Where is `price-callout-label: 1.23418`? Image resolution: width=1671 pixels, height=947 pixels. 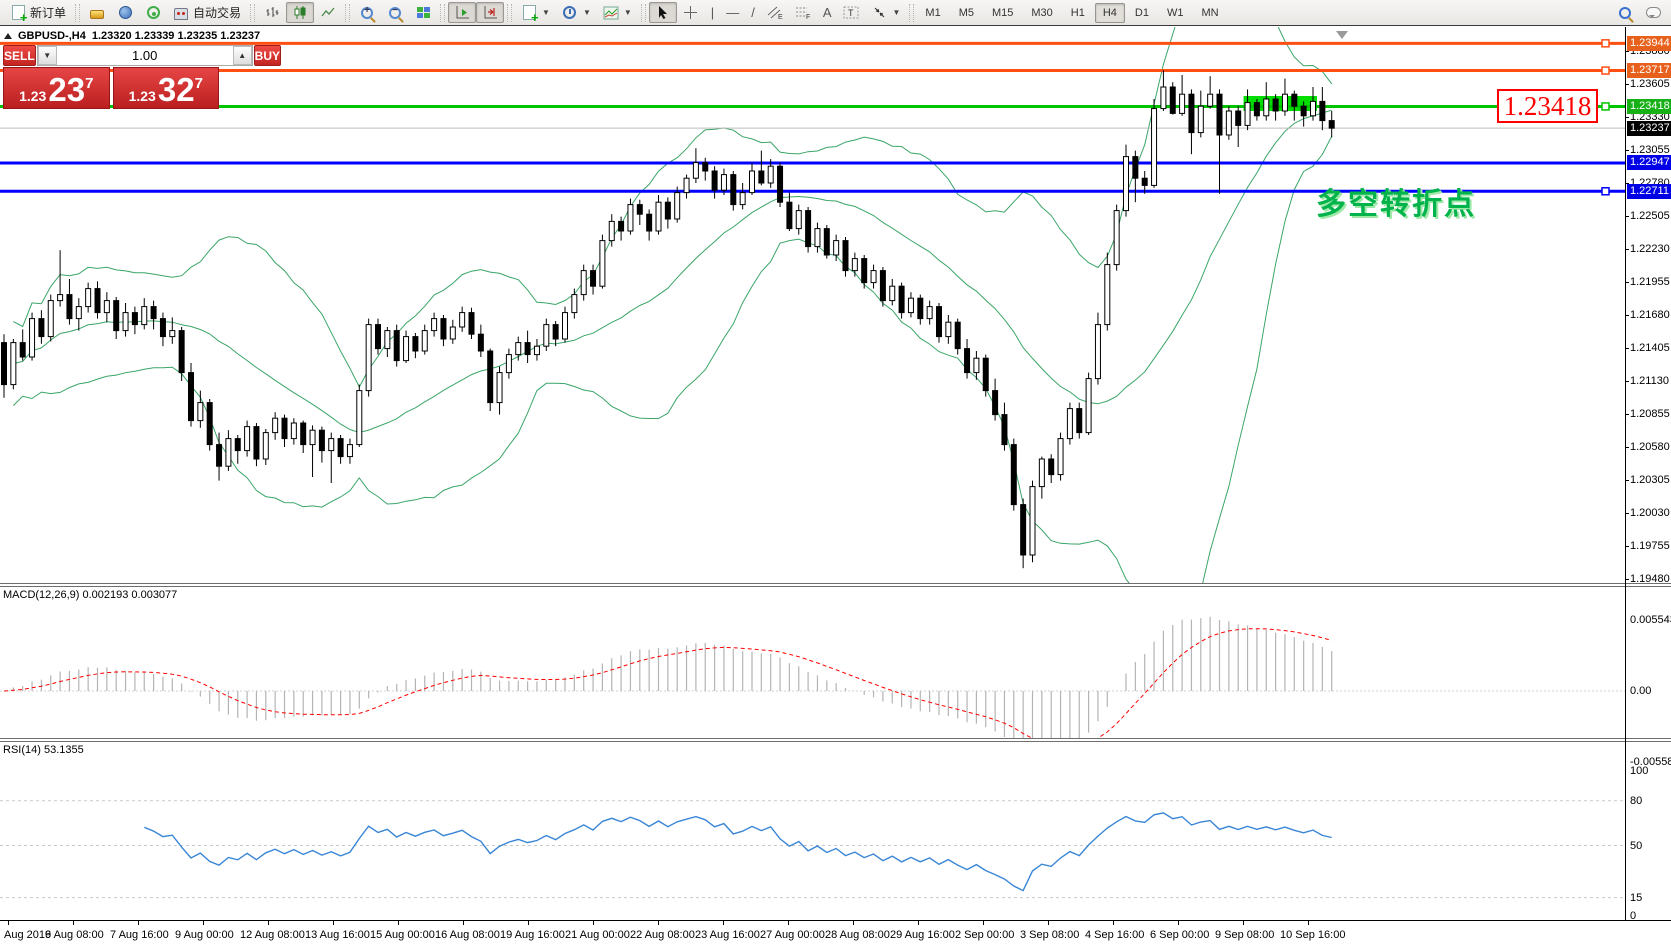
price-callout-label: 1.23418 is located at coordinates (1547, 106).